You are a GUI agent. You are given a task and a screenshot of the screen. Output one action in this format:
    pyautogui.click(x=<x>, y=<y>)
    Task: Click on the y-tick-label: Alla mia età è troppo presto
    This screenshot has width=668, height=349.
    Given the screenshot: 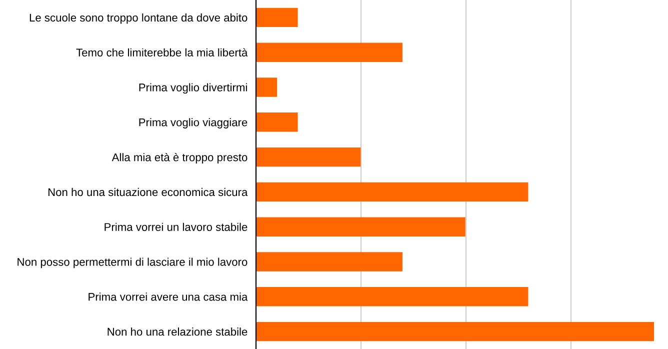 What is the action you would take?
    pyautogui.click(x=180, y=158)
    